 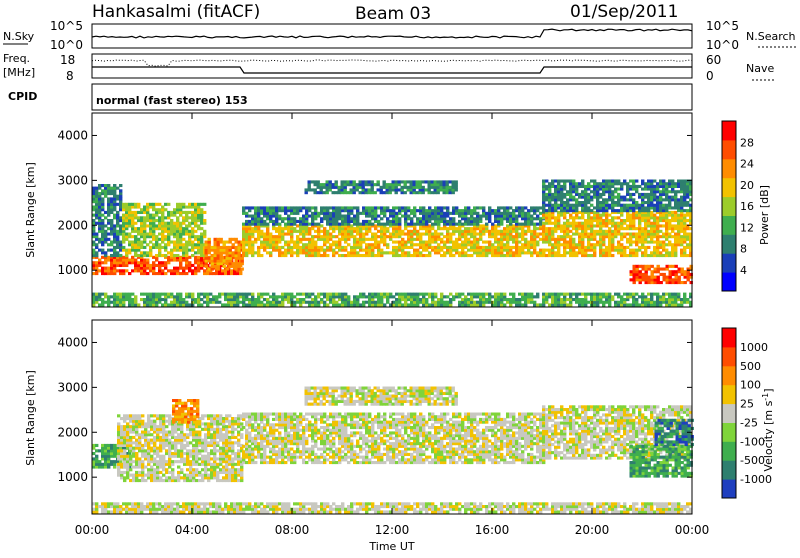 What do you see at coordinates (22, 96) in the screenshot?
I see `cpid-label: CPID` at bounding box center [22, 96].